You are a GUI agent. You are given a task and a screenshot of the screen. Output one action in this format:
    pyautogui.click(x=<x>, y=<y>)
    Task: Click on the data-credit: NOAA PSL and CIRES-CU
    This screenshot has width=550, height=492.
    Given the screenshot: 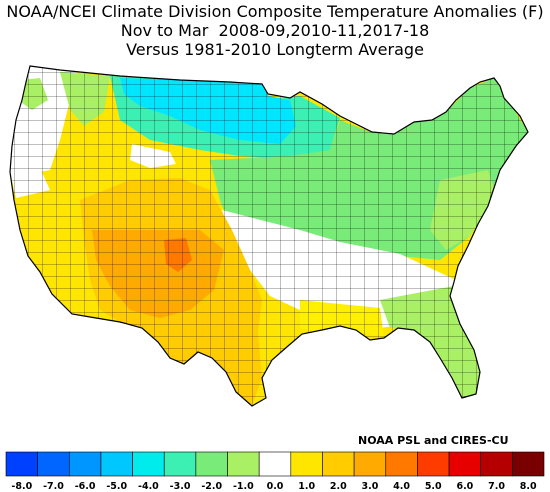 What is the action you would take?
    pyautogui.click(x=433, y=440)
    